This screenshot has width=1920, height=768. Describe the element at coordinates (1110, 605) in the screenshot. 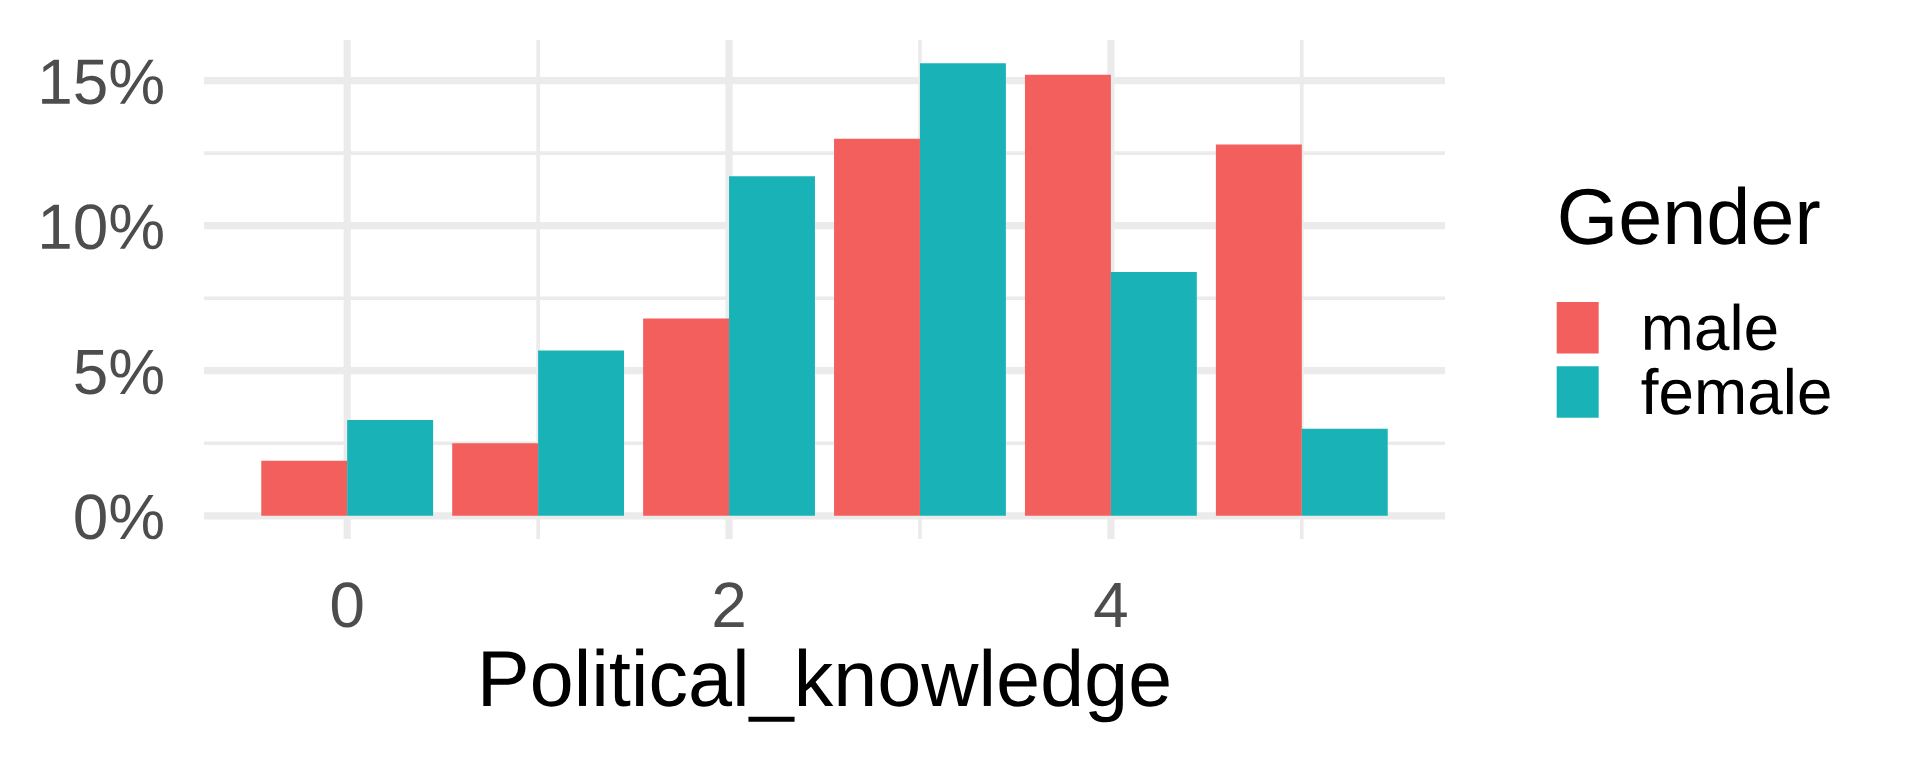

I see `x-tick-label: 4` at that location.